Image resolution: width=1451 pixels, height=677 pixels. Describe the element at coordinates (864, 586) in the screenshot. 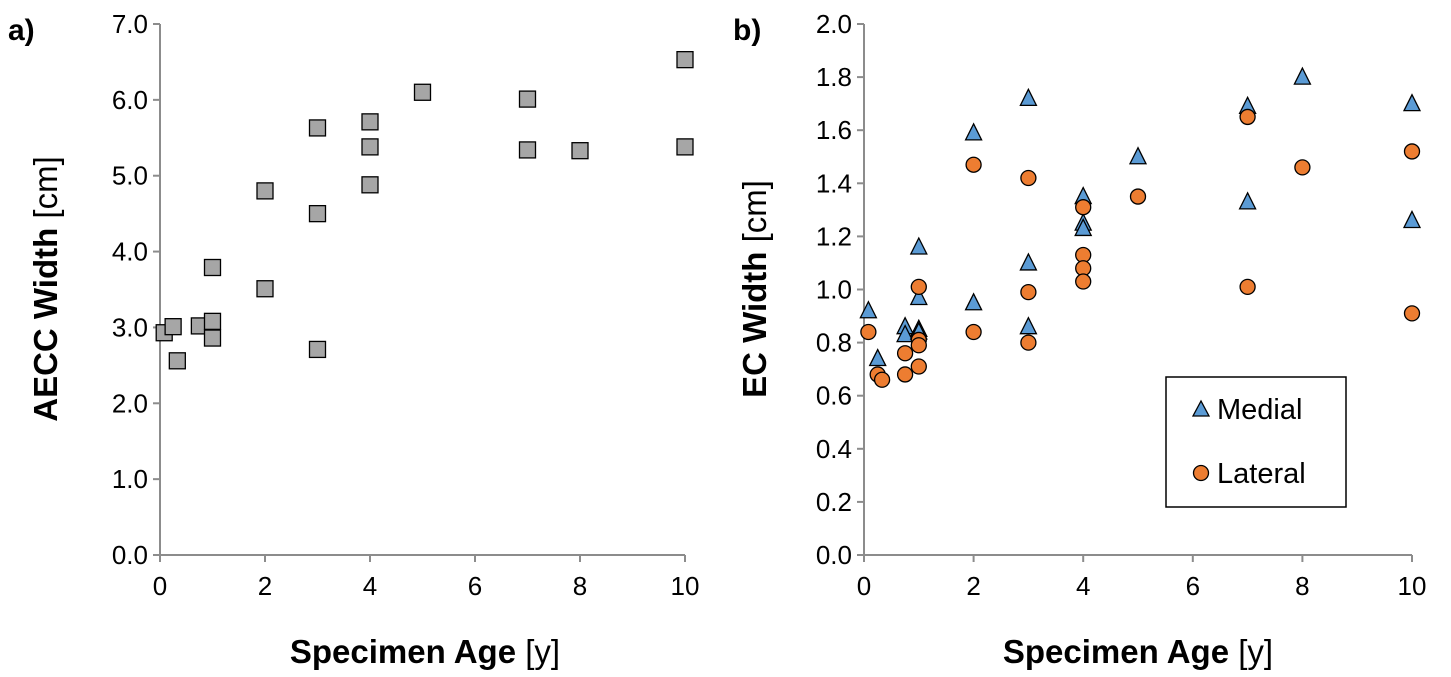

I see `panel-b-x-tick-label: 0` at that location.